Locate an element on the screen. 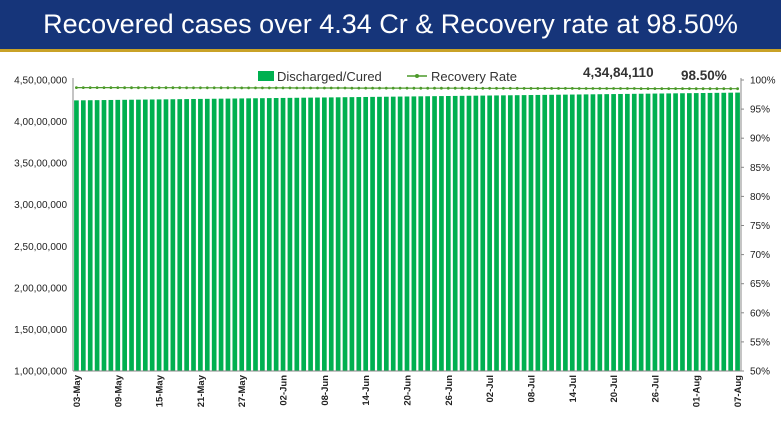 Image resolution: width=781 pixels, height=439 pixels. x-tick-label: 20-Jun is located at coordinates (408, 390).